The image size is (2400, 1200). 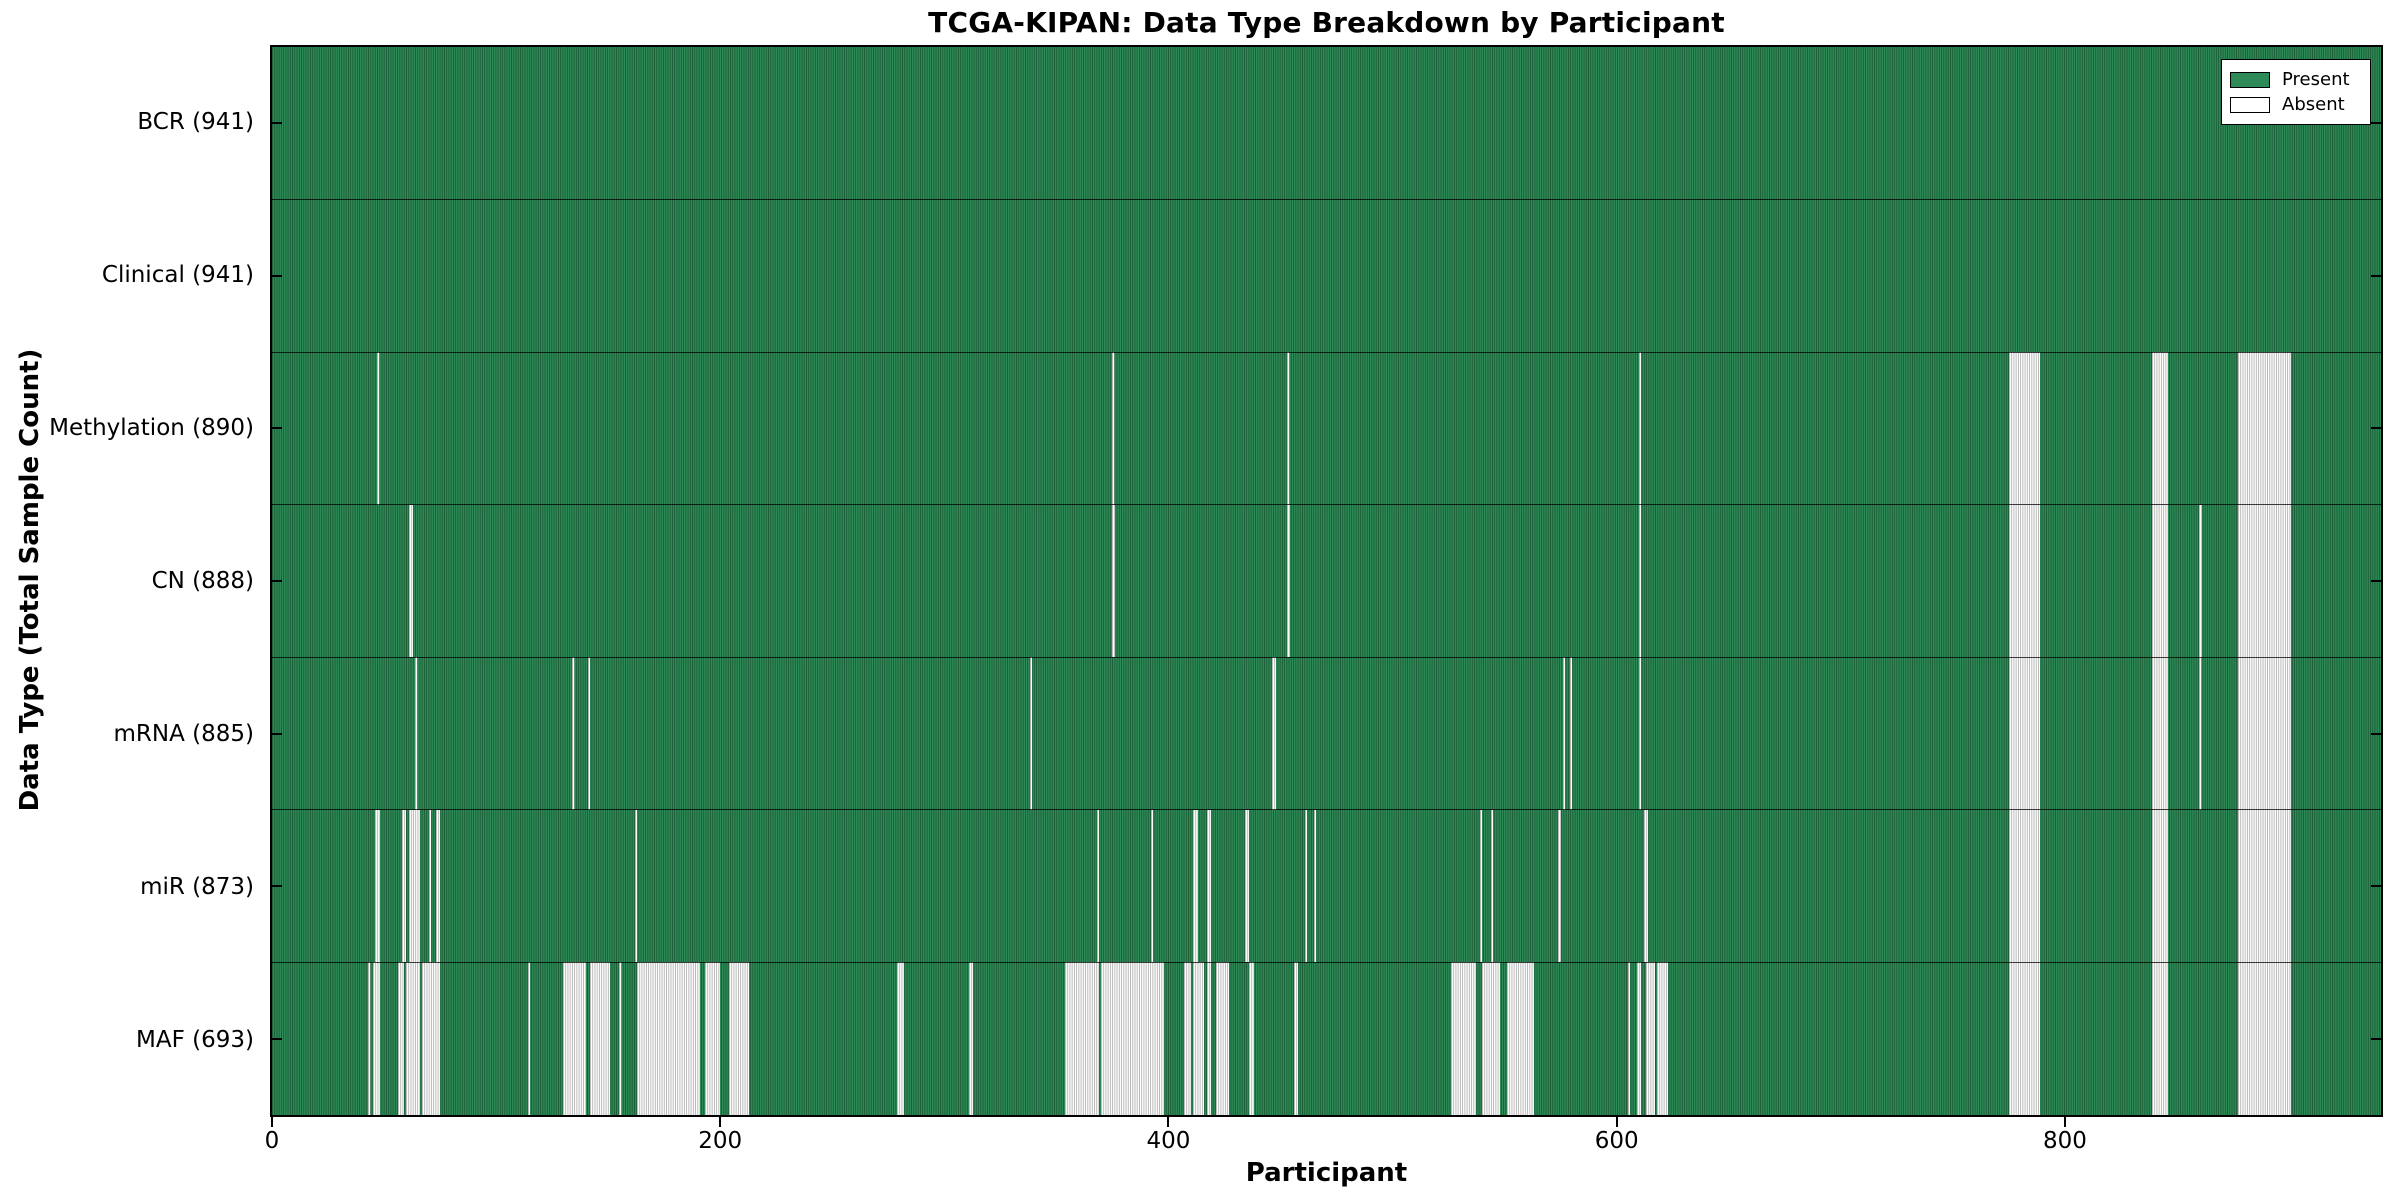 What do you see at coordinates (2065, 1141) in the screenshot?
I see `x-tick-label: 800` at bounding box center [2065, 1141].